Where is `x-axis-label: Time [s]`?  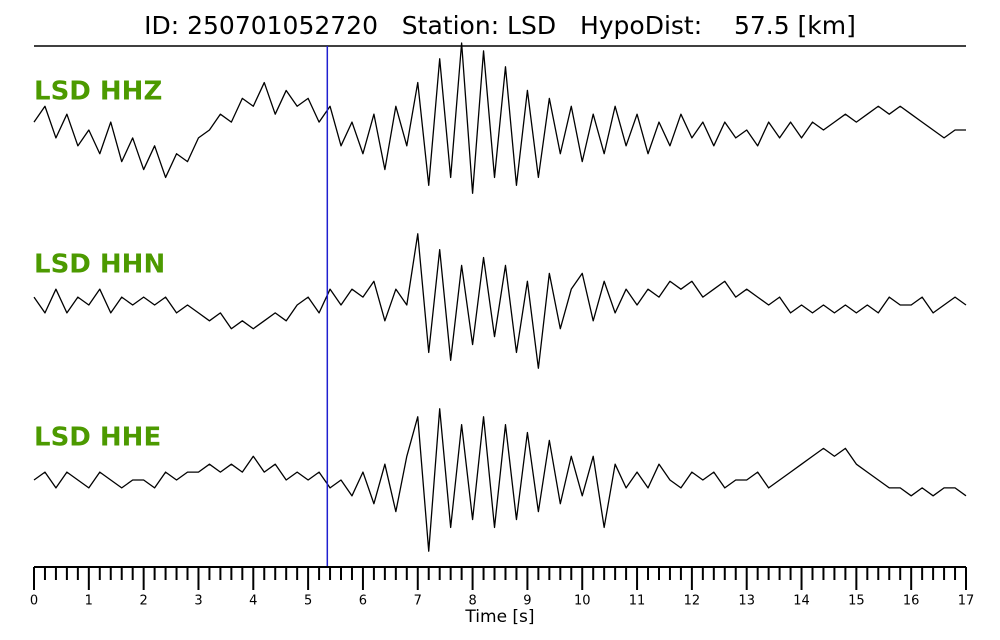
x-axis-label: Time [s] is located at coordinates (499, 617).